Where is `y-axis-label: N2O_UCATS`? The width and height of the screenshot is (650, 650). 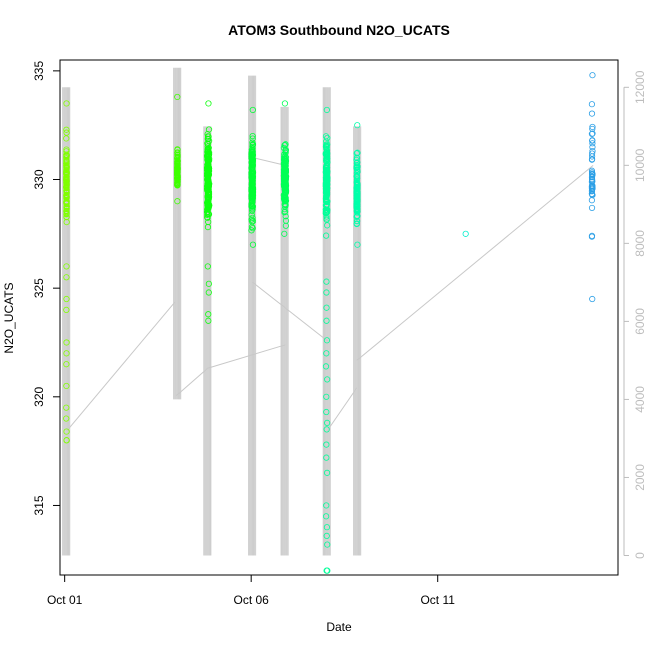 y-axis-label: N2O_UCATS is located at coordinates (9, 317).